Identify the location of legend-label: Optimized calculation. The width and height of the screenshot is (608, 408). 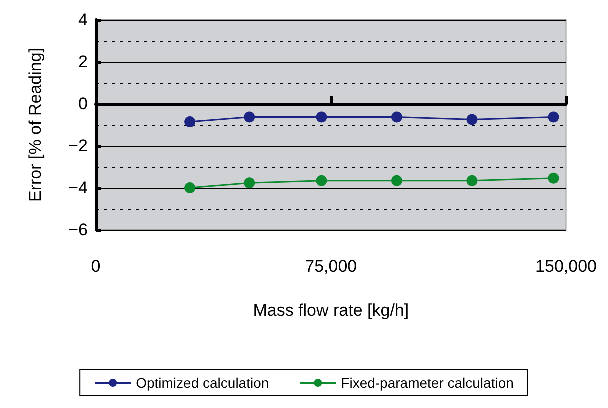
(203, 383).